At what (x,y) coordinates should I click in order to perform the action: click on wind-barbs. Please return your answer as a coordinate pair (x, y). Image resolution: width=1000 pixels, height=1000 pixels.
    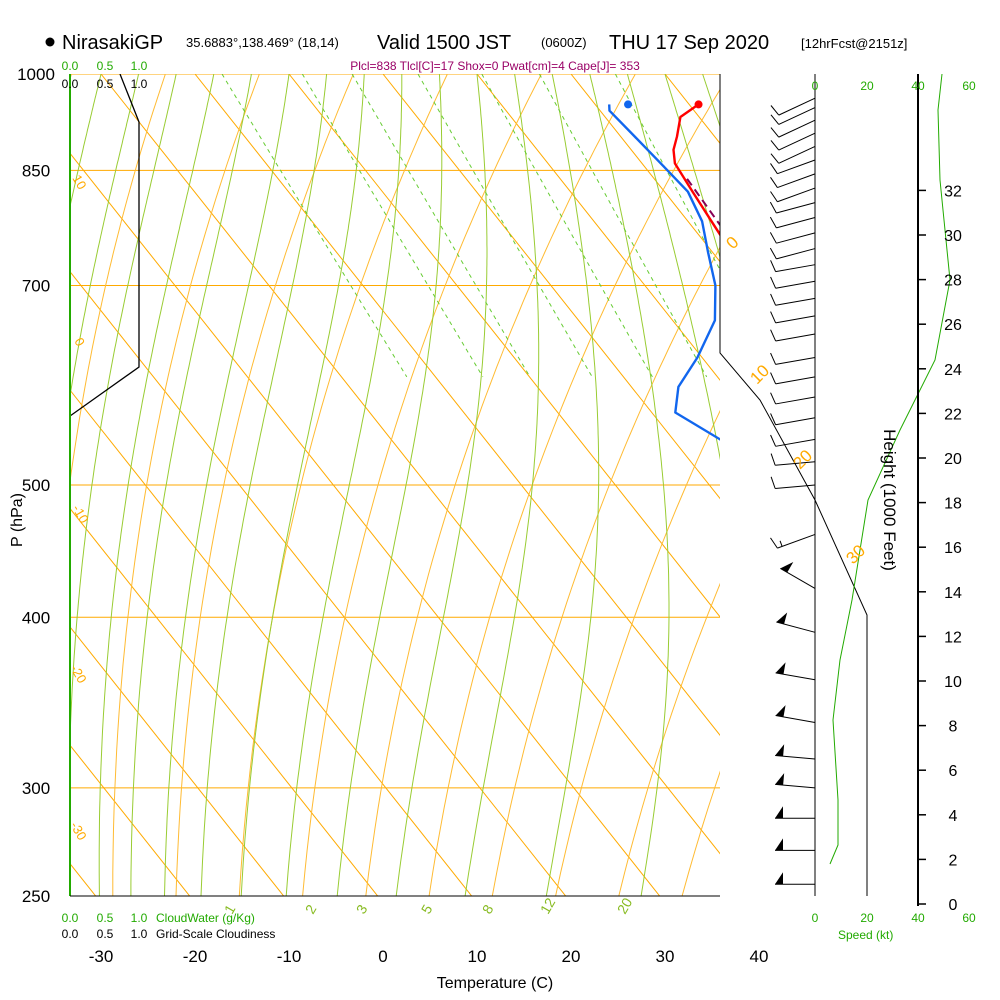
    Looking at the image, I should click on (792, 491).